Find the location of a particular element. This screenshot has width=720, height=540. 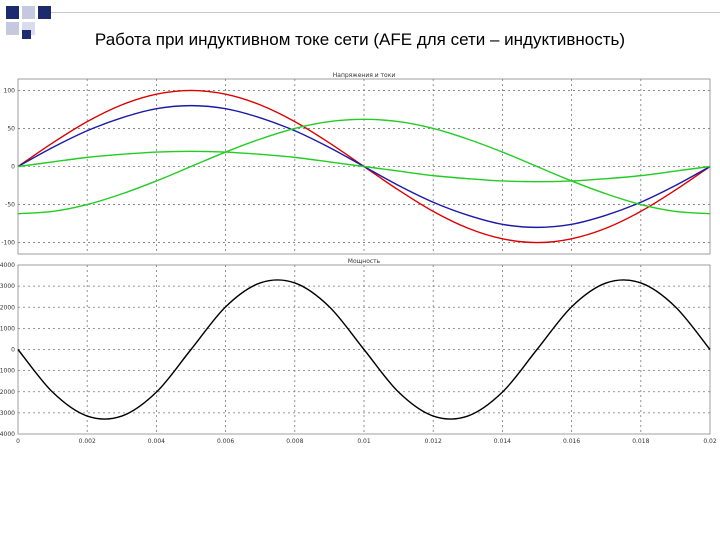

x-tick-label: 0.014 is located at coordinates (502, 441).